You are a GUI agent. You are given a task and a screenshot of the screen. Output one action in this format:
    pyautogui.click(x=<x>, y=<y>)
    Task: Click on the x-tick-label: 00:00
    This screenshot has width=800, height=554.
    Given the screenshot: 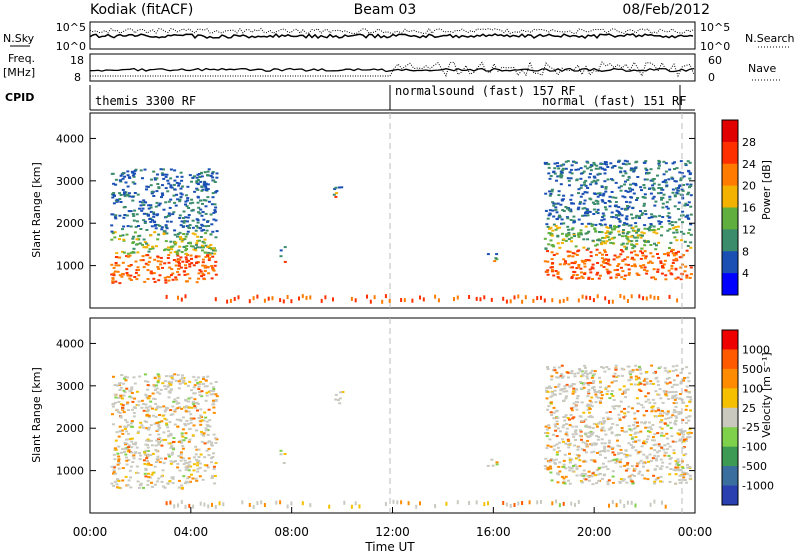 What is the action you would take?
    pyautogui.click(x=695, y=532)
    